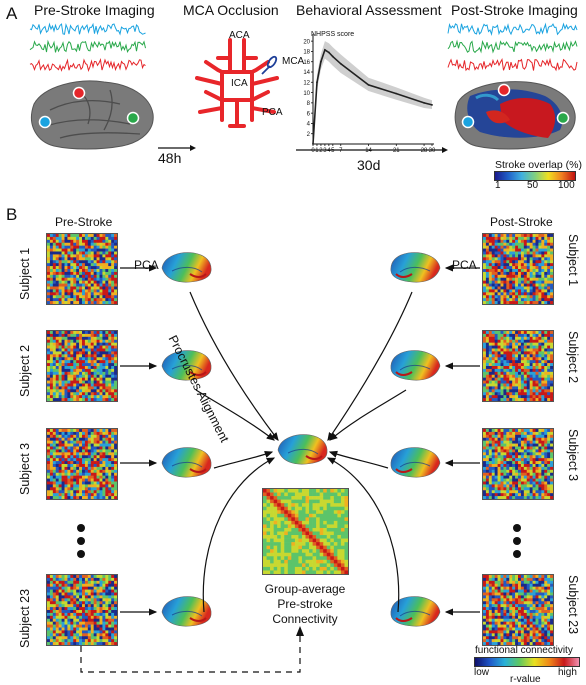  I want to click on right-subject-3-label: Subject 3, so click(573, 455).